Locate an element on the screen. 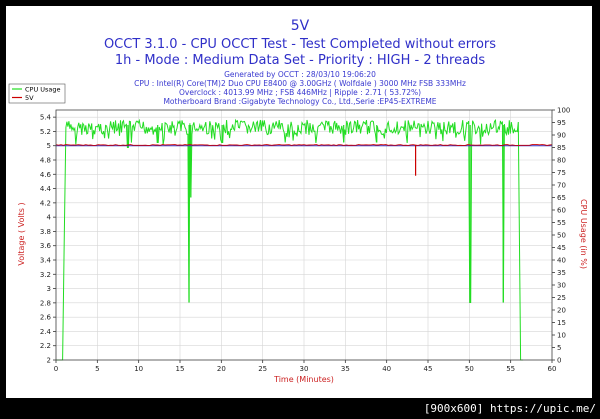 Image resolution: width=600 pixels, height=419 pixels. y-tick-label-right: 55 is located at coordinates (561, 223).